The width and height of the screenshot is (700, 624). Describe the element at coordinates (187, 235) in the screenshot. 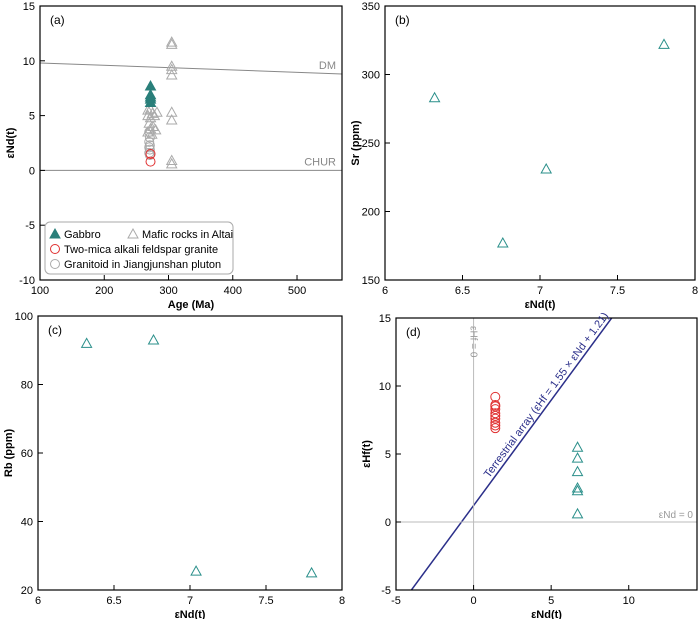

I see `legend-label: Mafic rocks in Altai` at that location.